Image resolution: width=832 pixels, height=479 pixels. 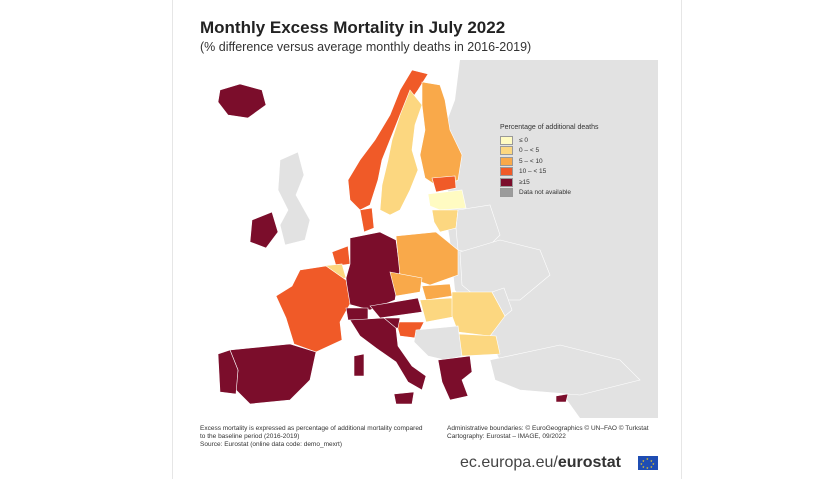 I want to click on legend-label: ≤ 0, so click(x=523, y=140).